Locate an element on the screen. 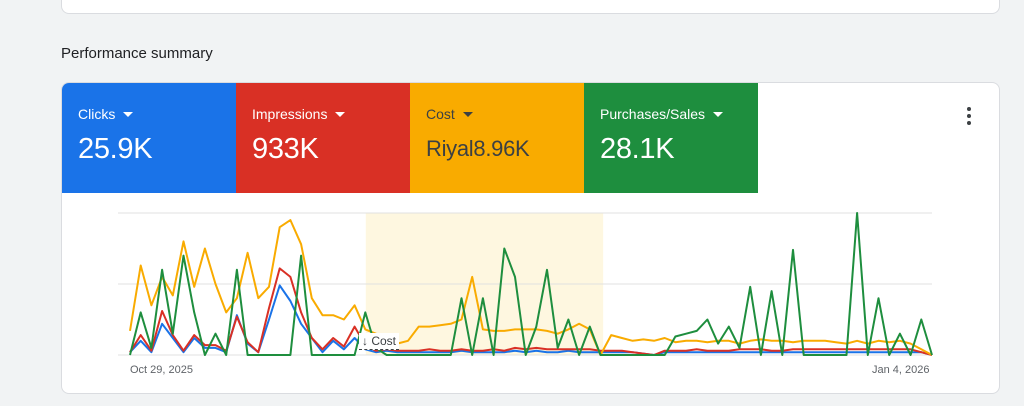 Image resolution: width=1024 pixels, height=406 pixels. x-axis-start-label: Oct 29, 2025 is located at coordinates (161, 370).